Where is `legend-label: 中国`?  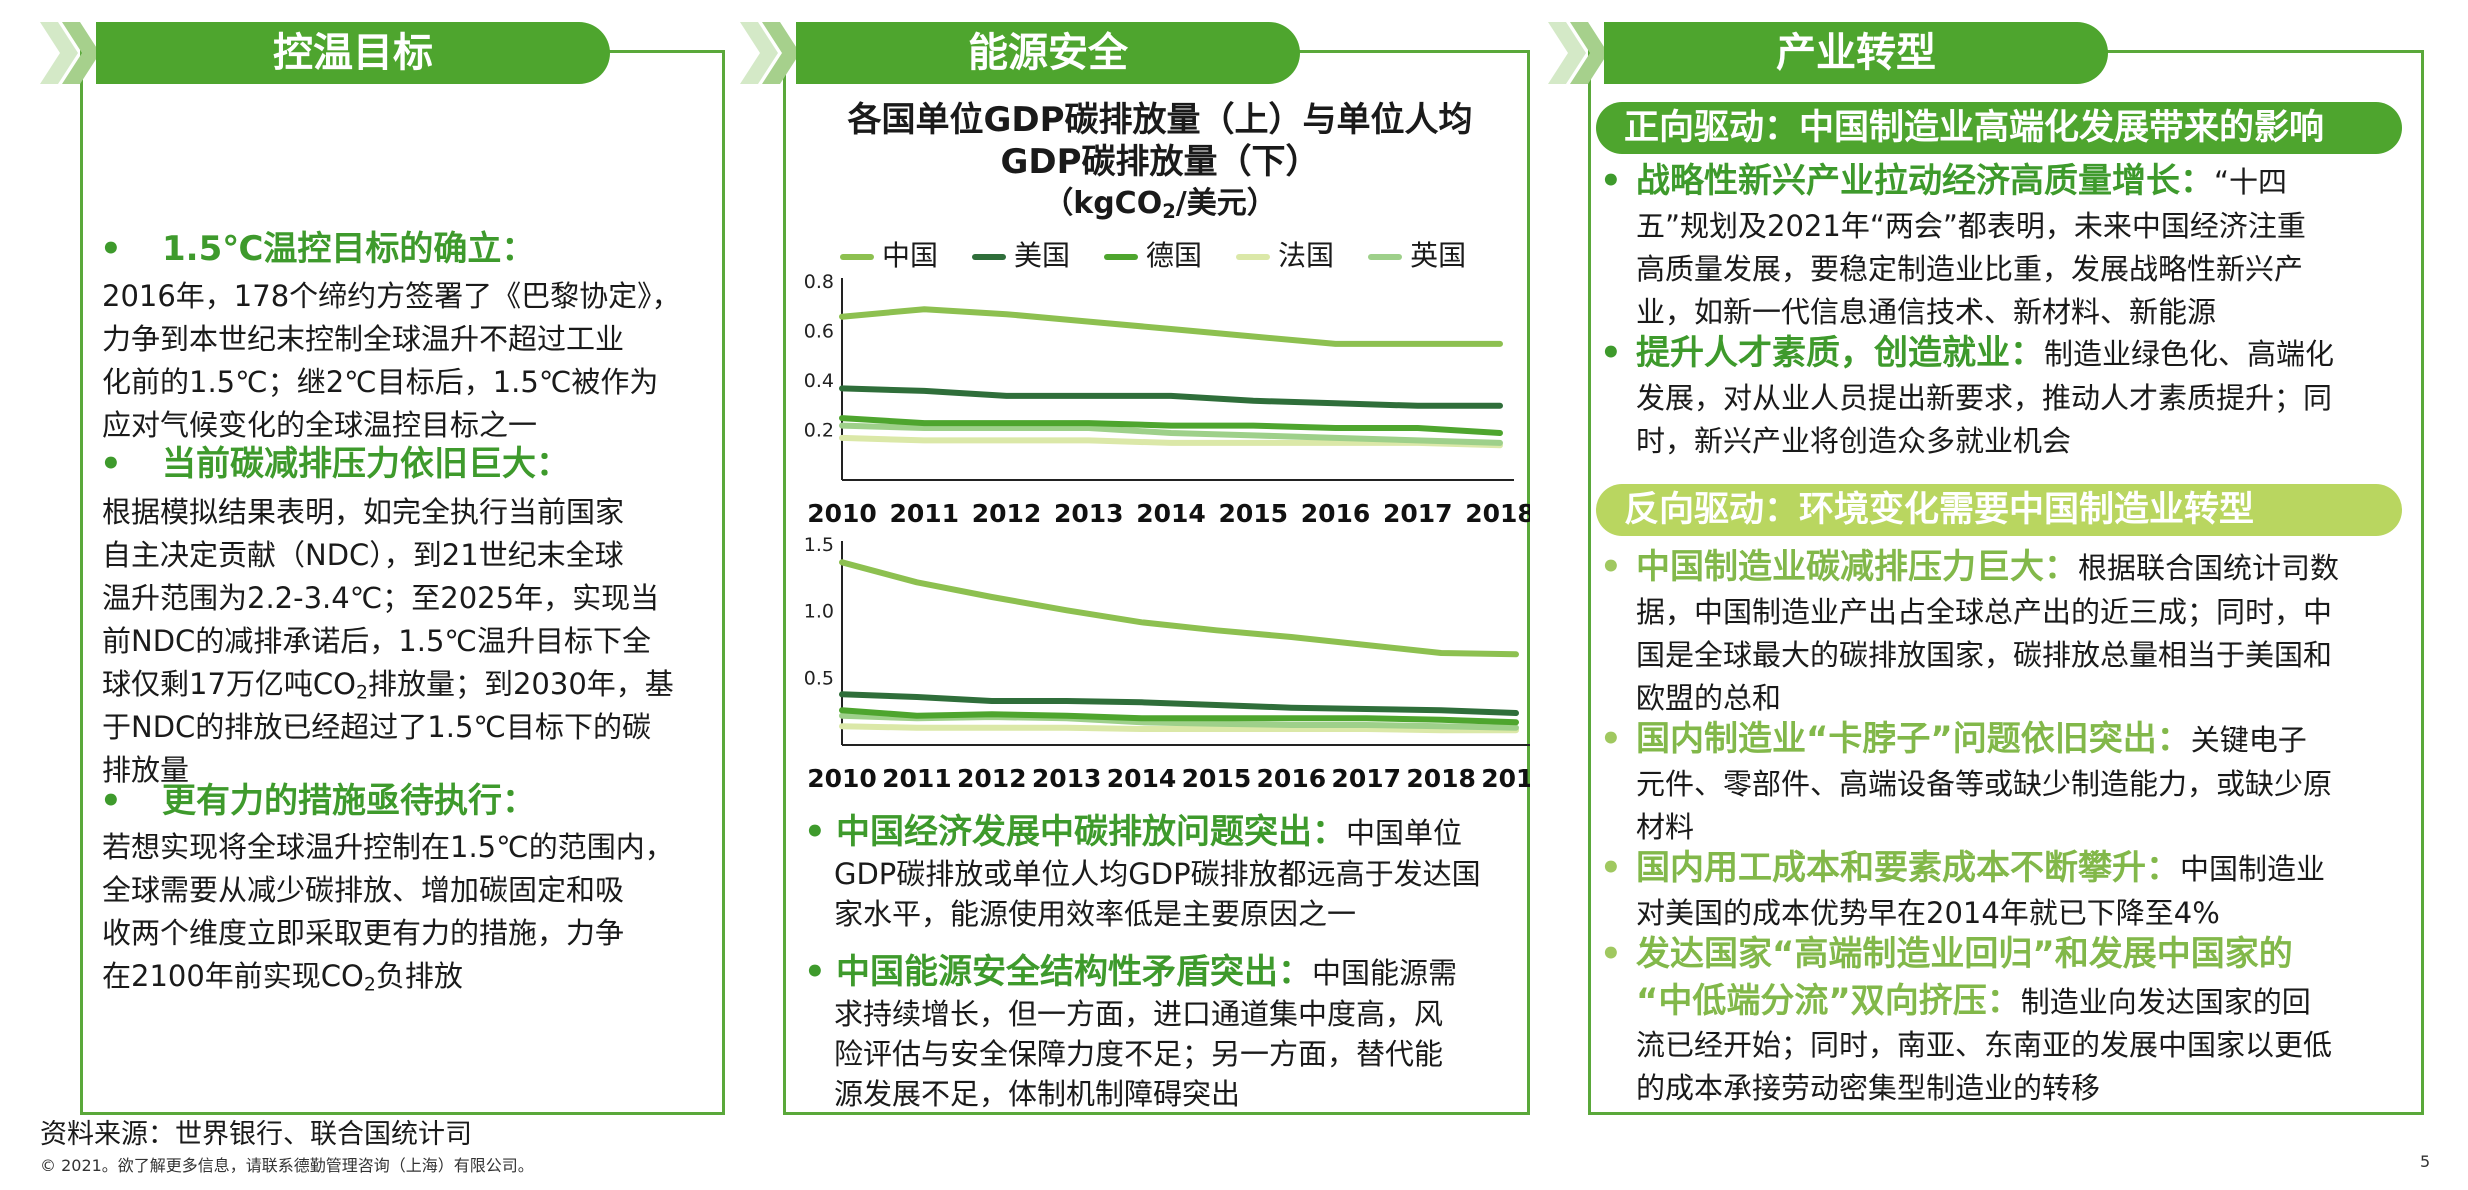
legend-label: 中国 is located at coordinates (910, 255).